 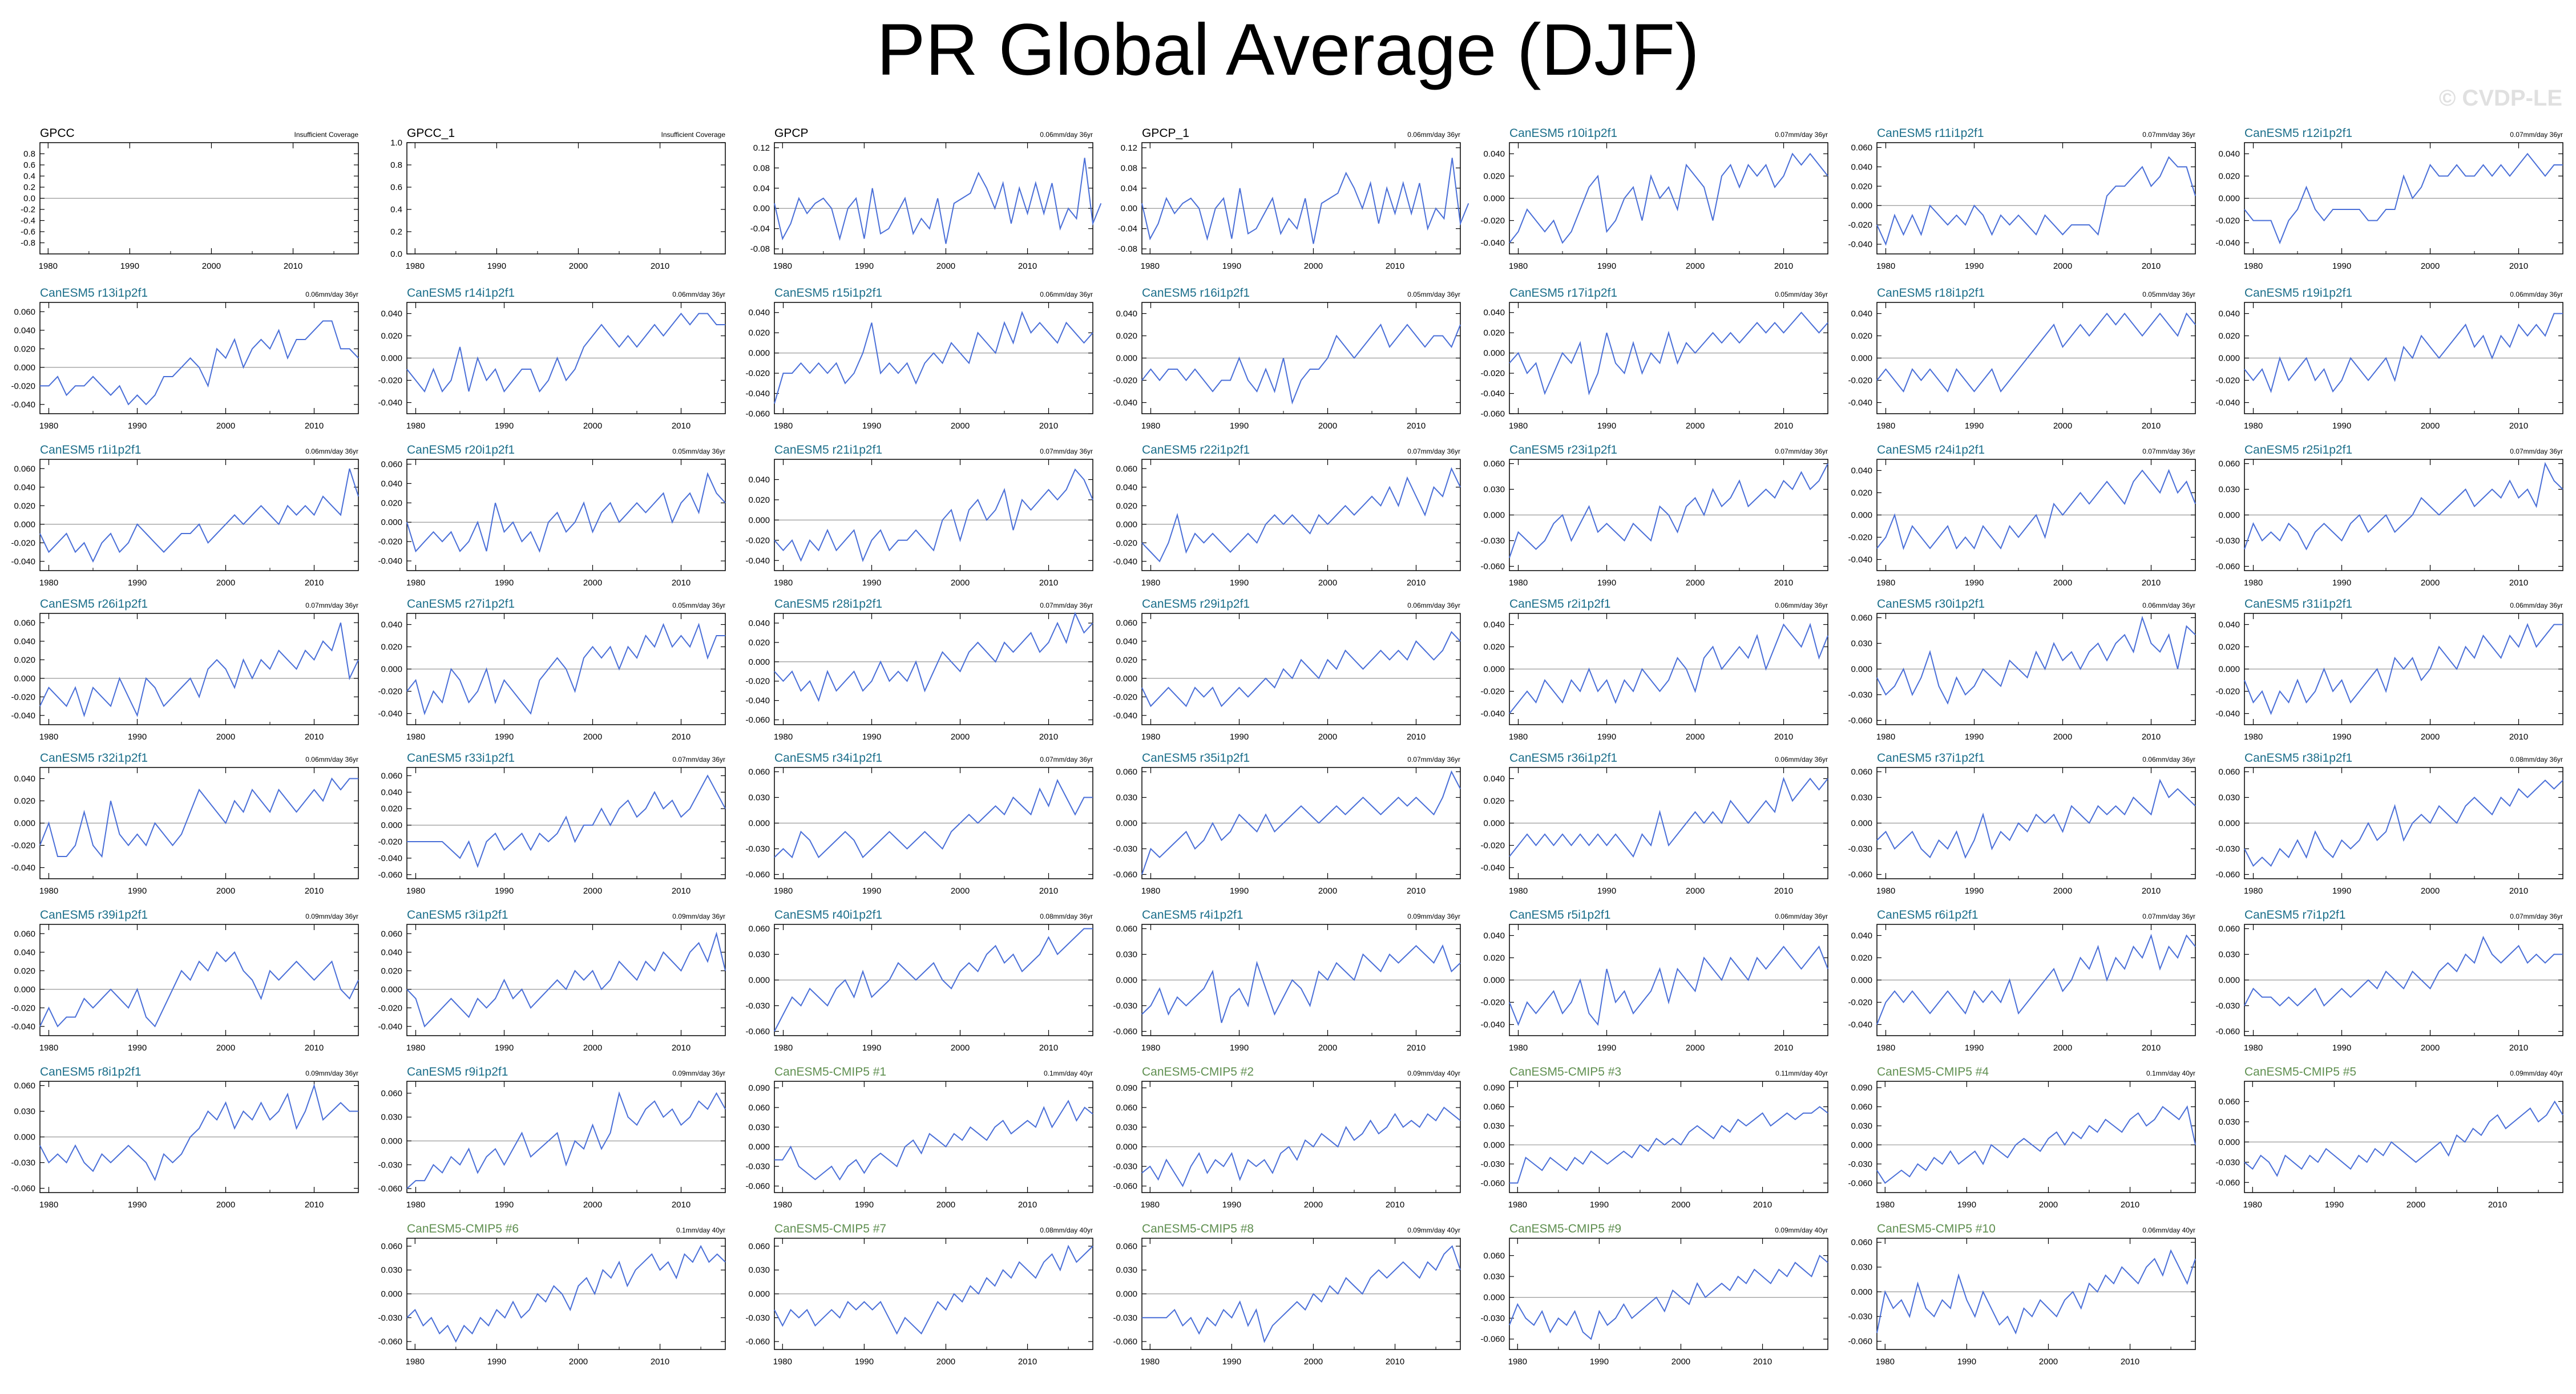 What do you see at coordinates (700, 1230) in the screenshot?
I see `panel-stat: 0.1mm/day 40yr` at bounding box center [700, 1230].